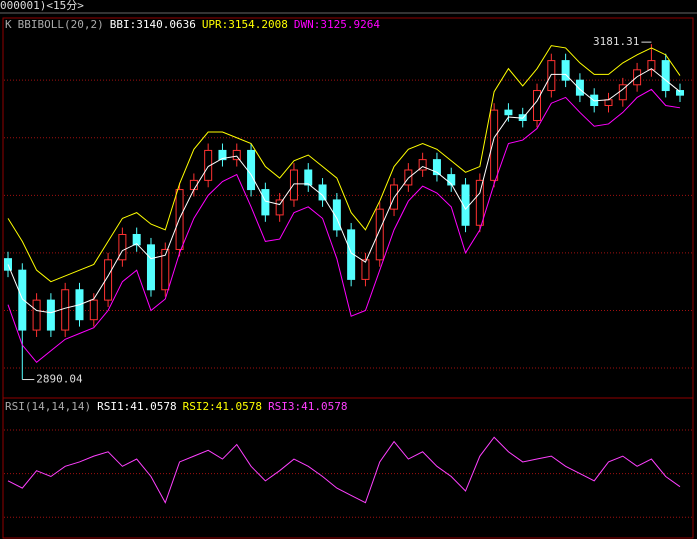 The width and height of the screenshot is (697, 539). I want to click on legend-entry: DWN:3125.9264, so click(337, 24).